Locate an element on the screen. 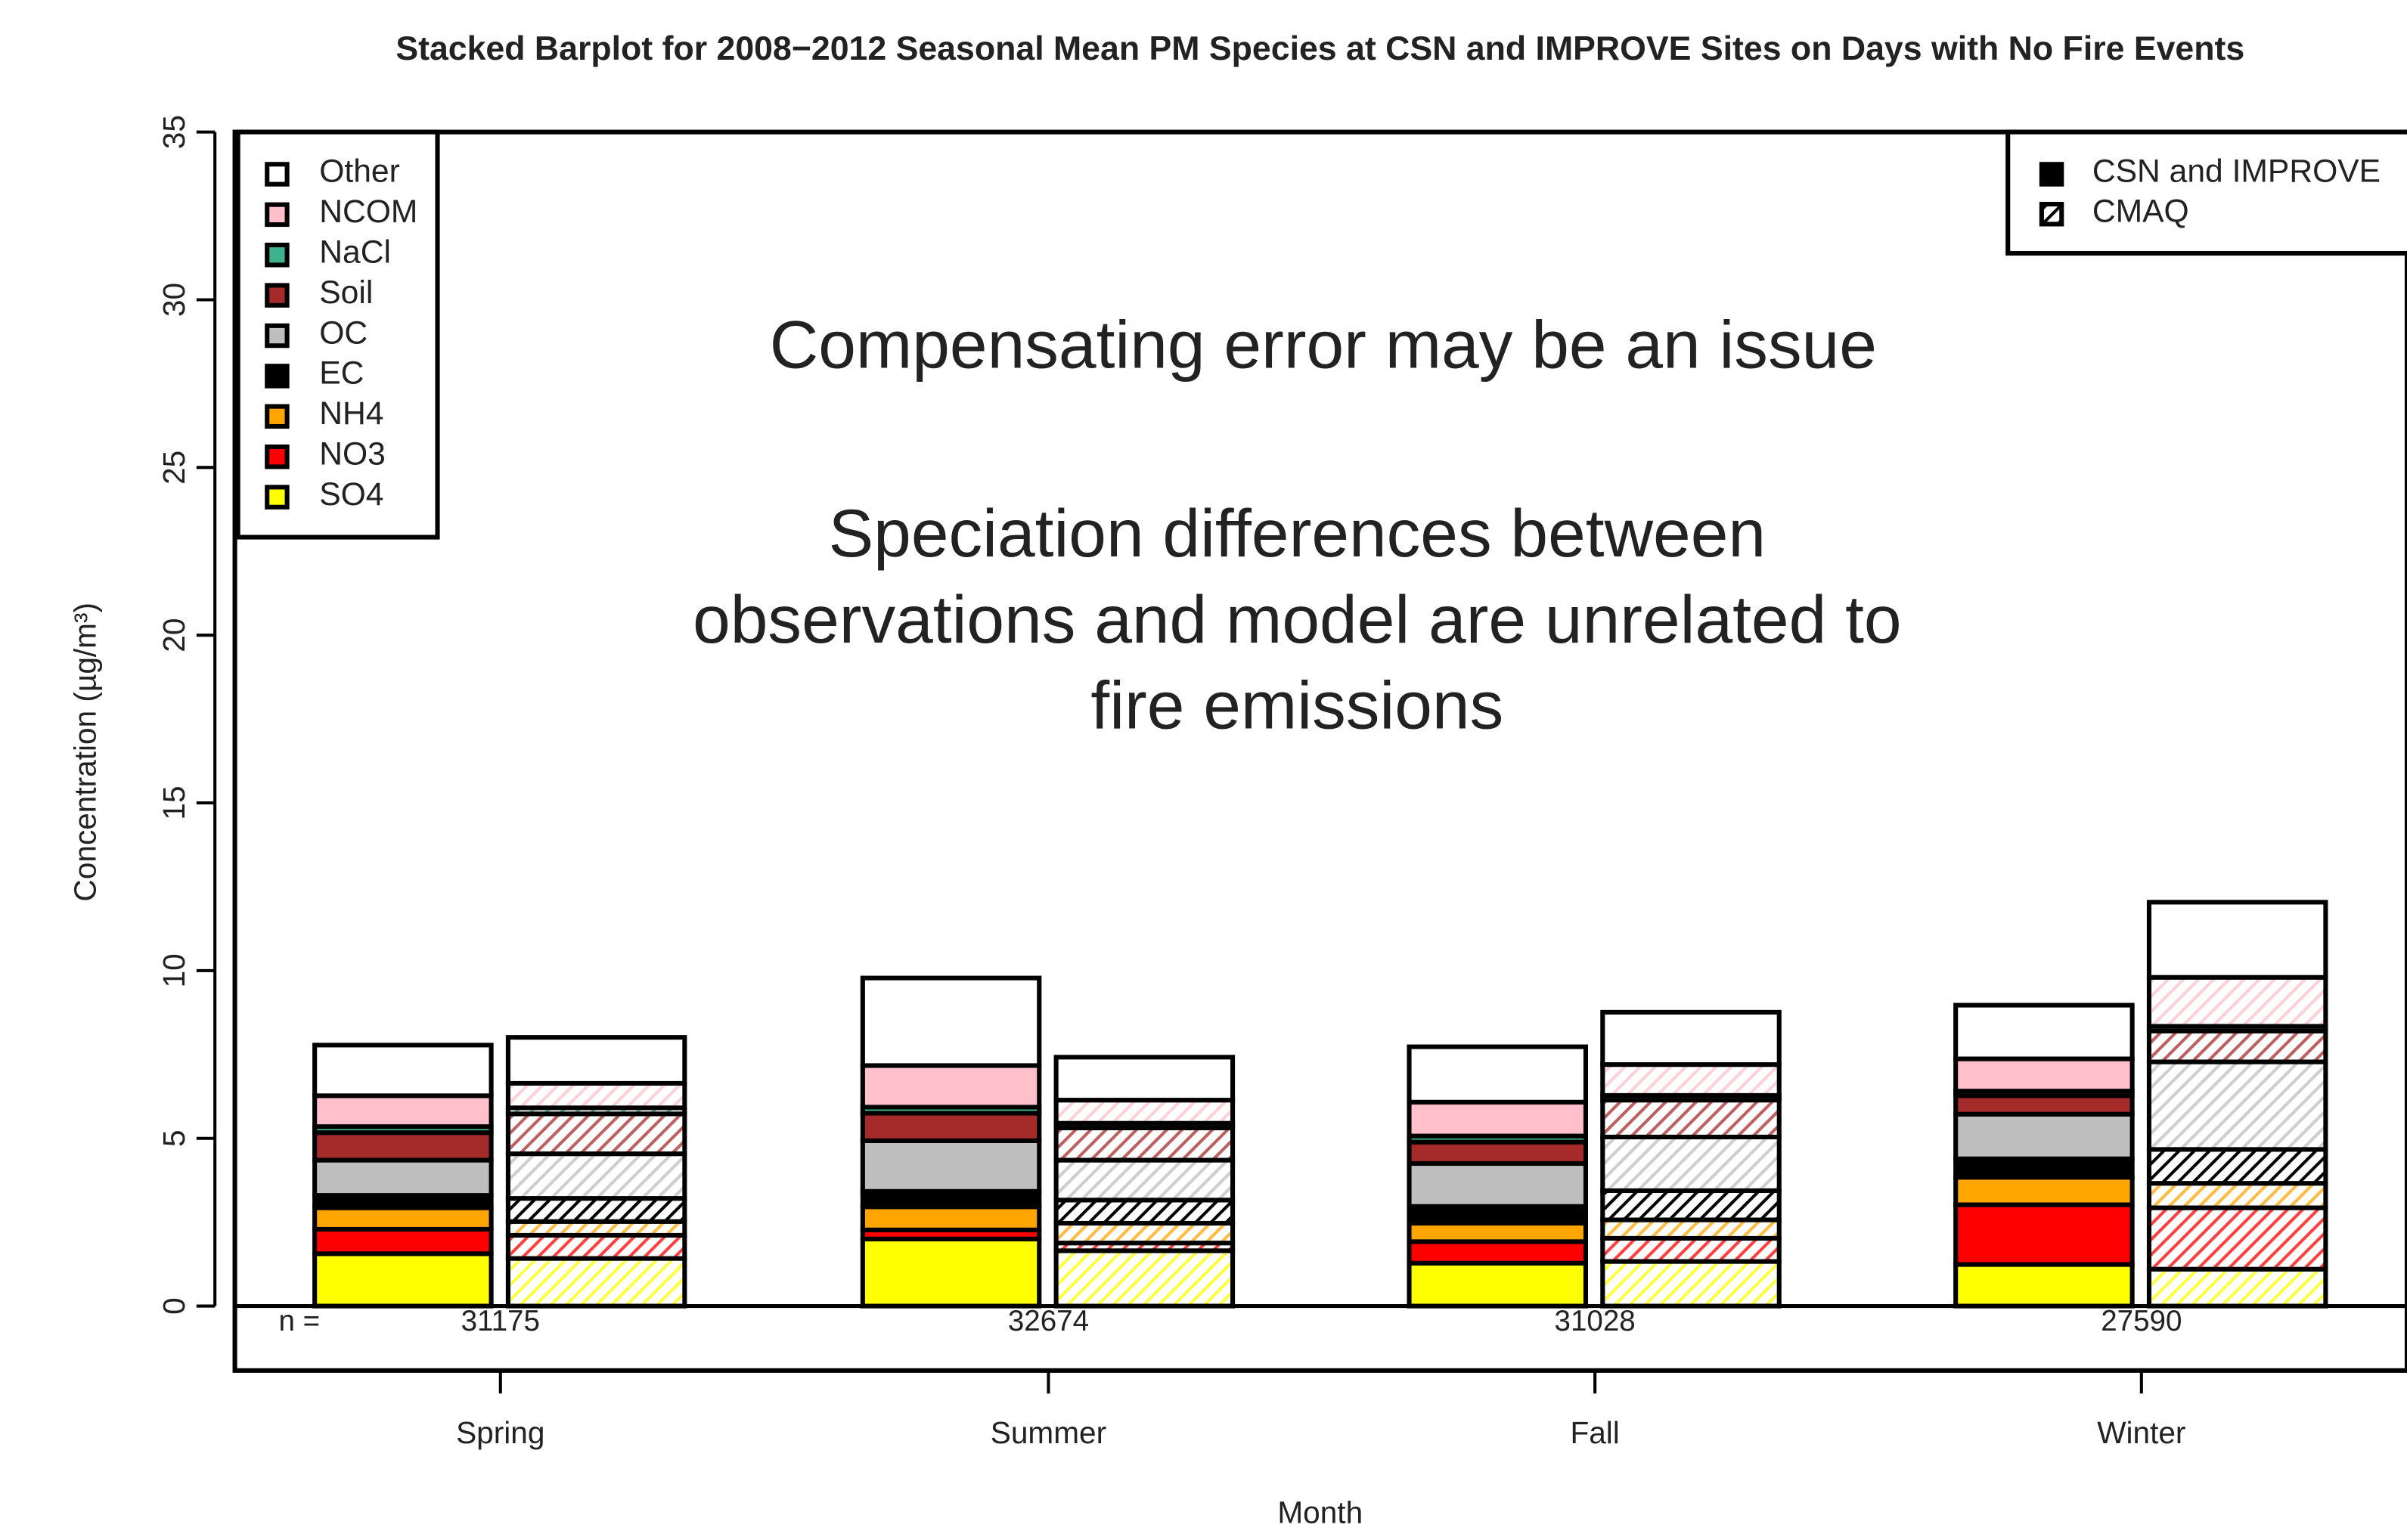 The height and width of the screenshot is (1540, 2407). legend-label: NH4 is located at coordinates (351, 413).